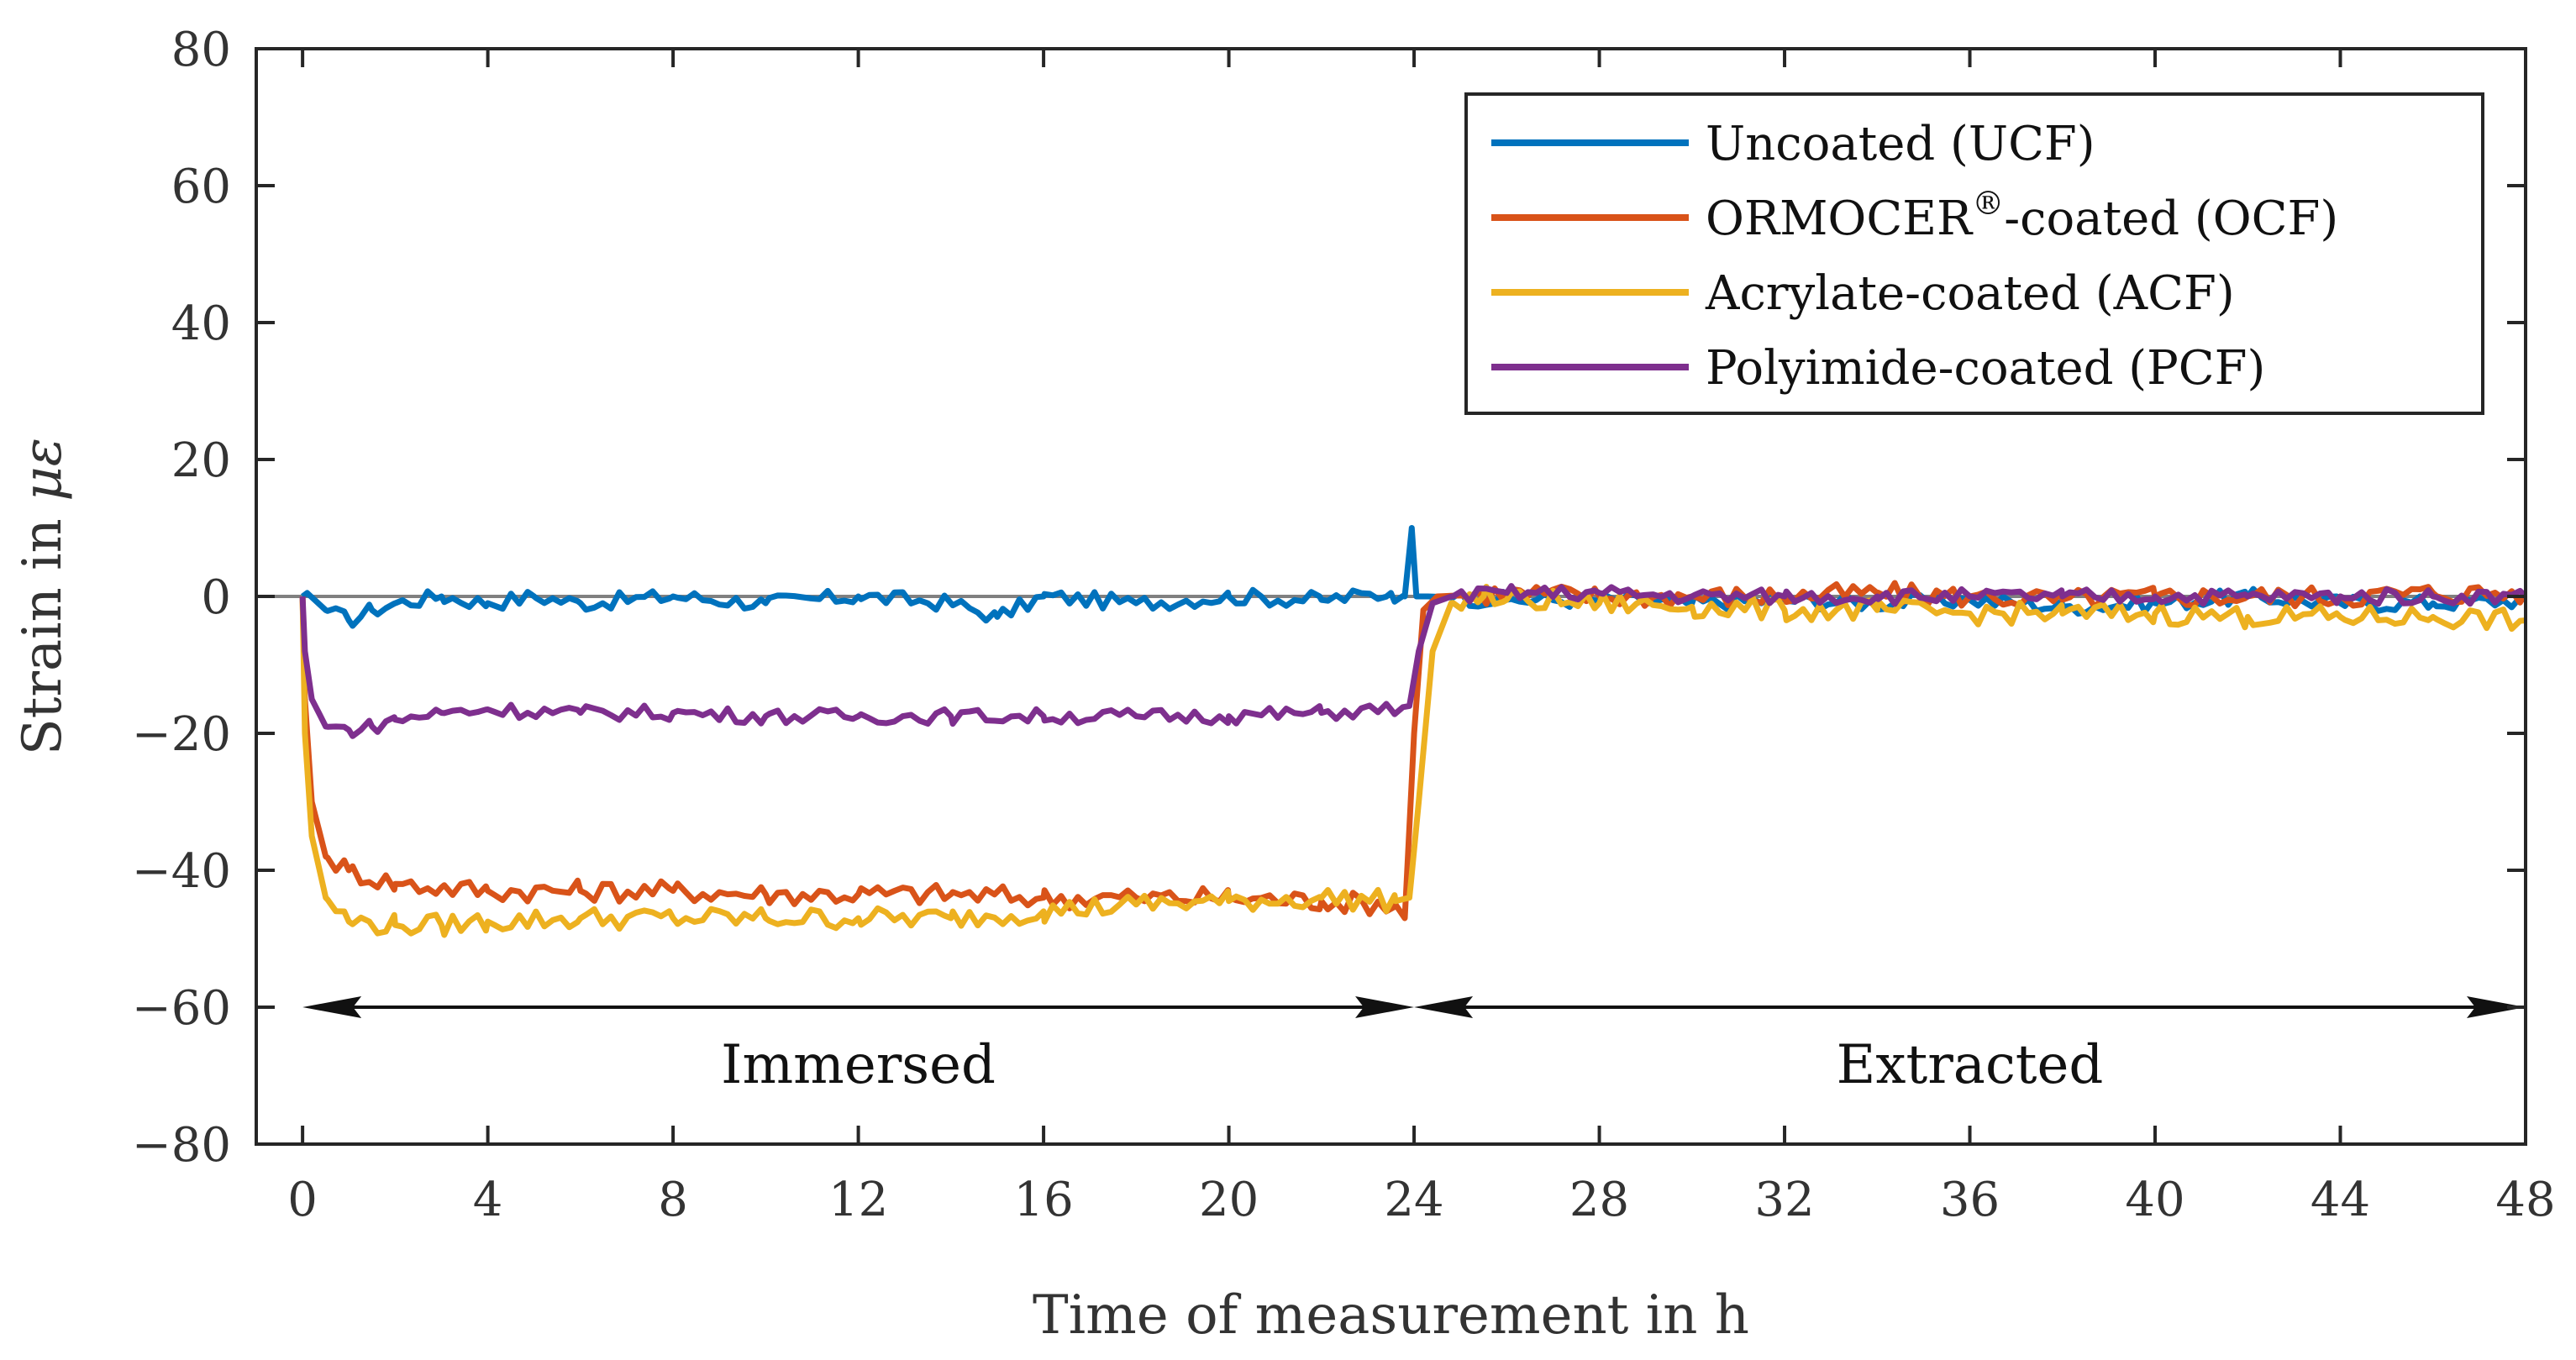 Image resolution: width=2576 pixels, height=1360 pixels. I want to click on legend-entry-sup: ®, so click(1988, 203).